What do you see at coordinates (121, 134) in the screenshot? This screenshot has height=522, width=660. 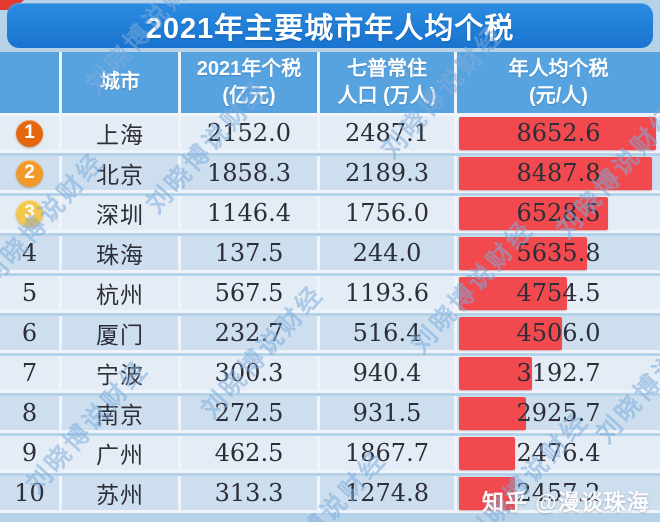 I see `city-cell: 上海` at bounding box center [121, 134].